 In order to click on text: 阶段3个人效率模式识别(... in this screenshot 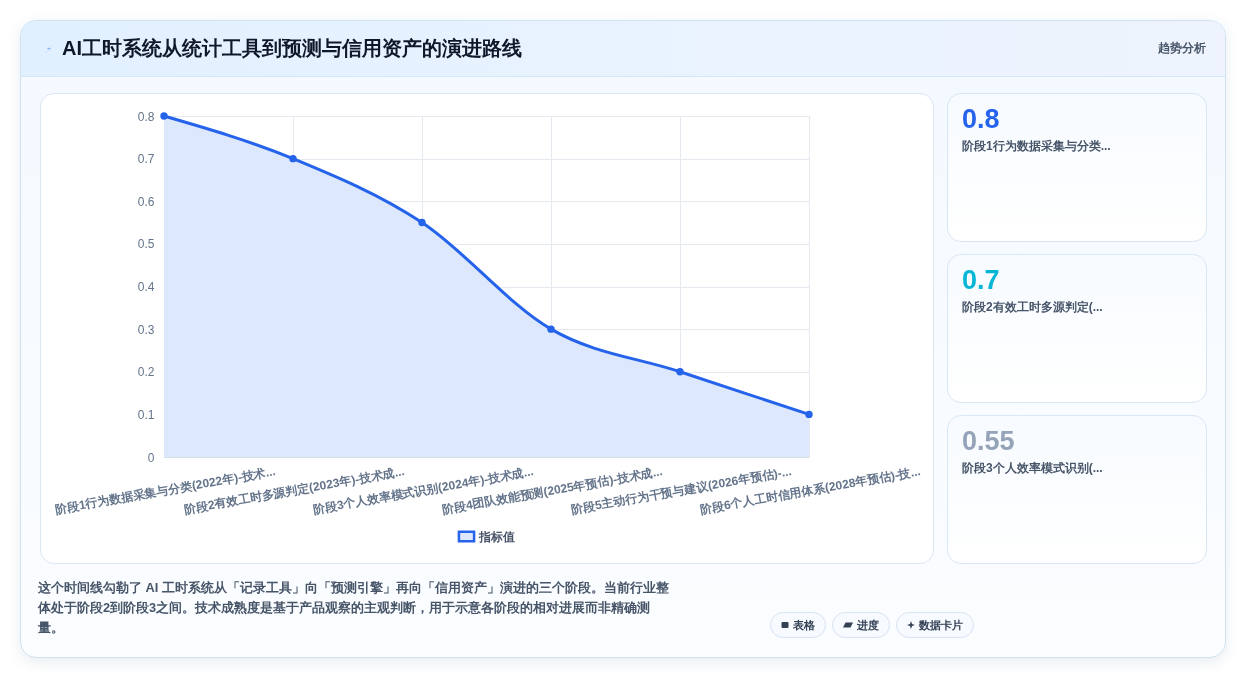, I will do `click(1032, 468)`.